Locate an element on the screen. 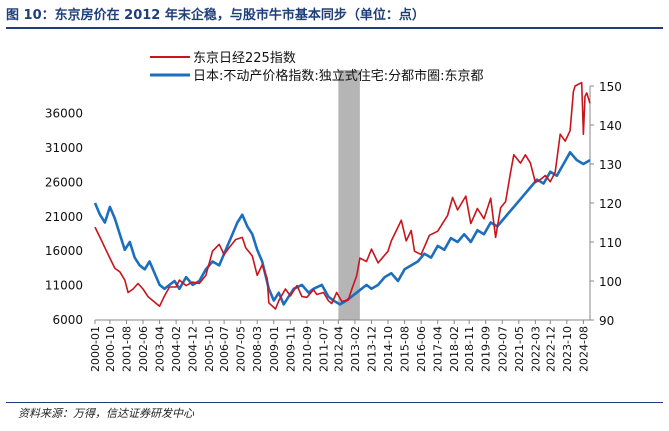  x-tick-label: 2023-10 is located at coordinates (567, 349).